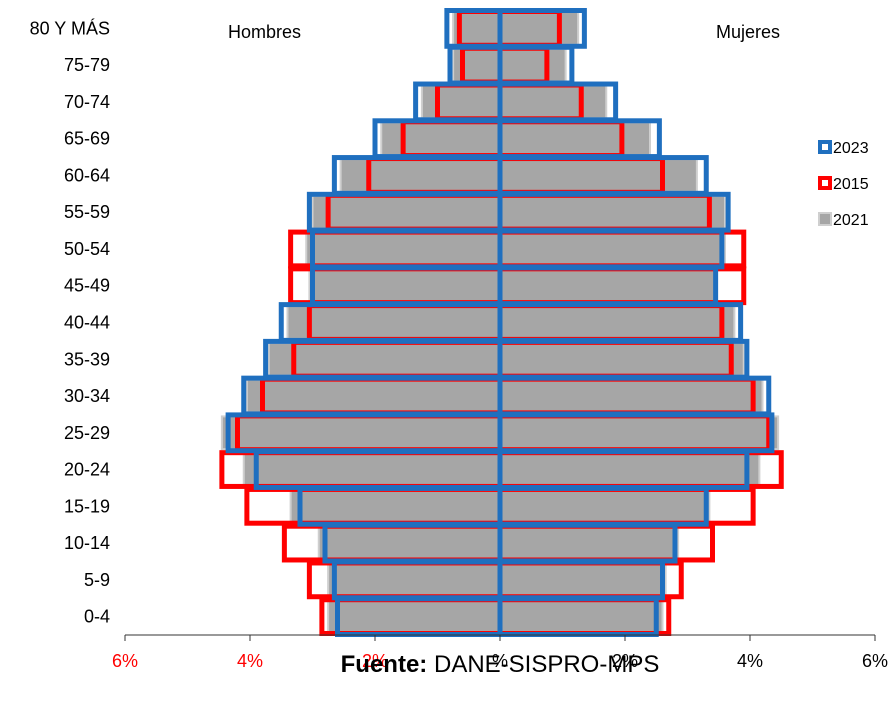 Image resolution: width=892 pixels, height=709 pixels. I want to click on age-label: 65-69, so click(87, 139).